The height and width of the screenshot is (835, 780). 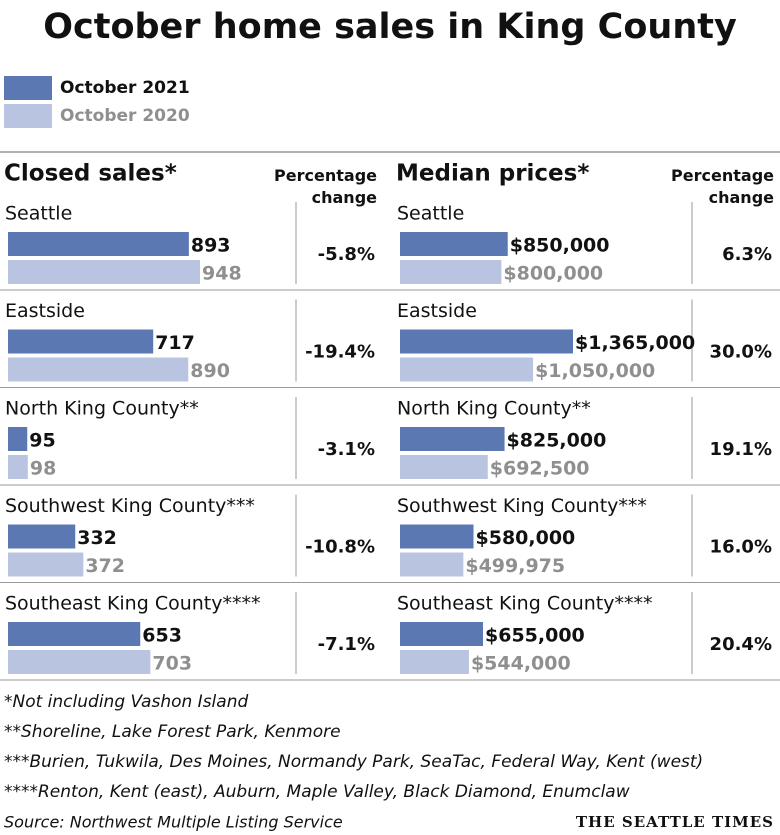 I want to click on value-label: 890, so click(x=210, y=371).